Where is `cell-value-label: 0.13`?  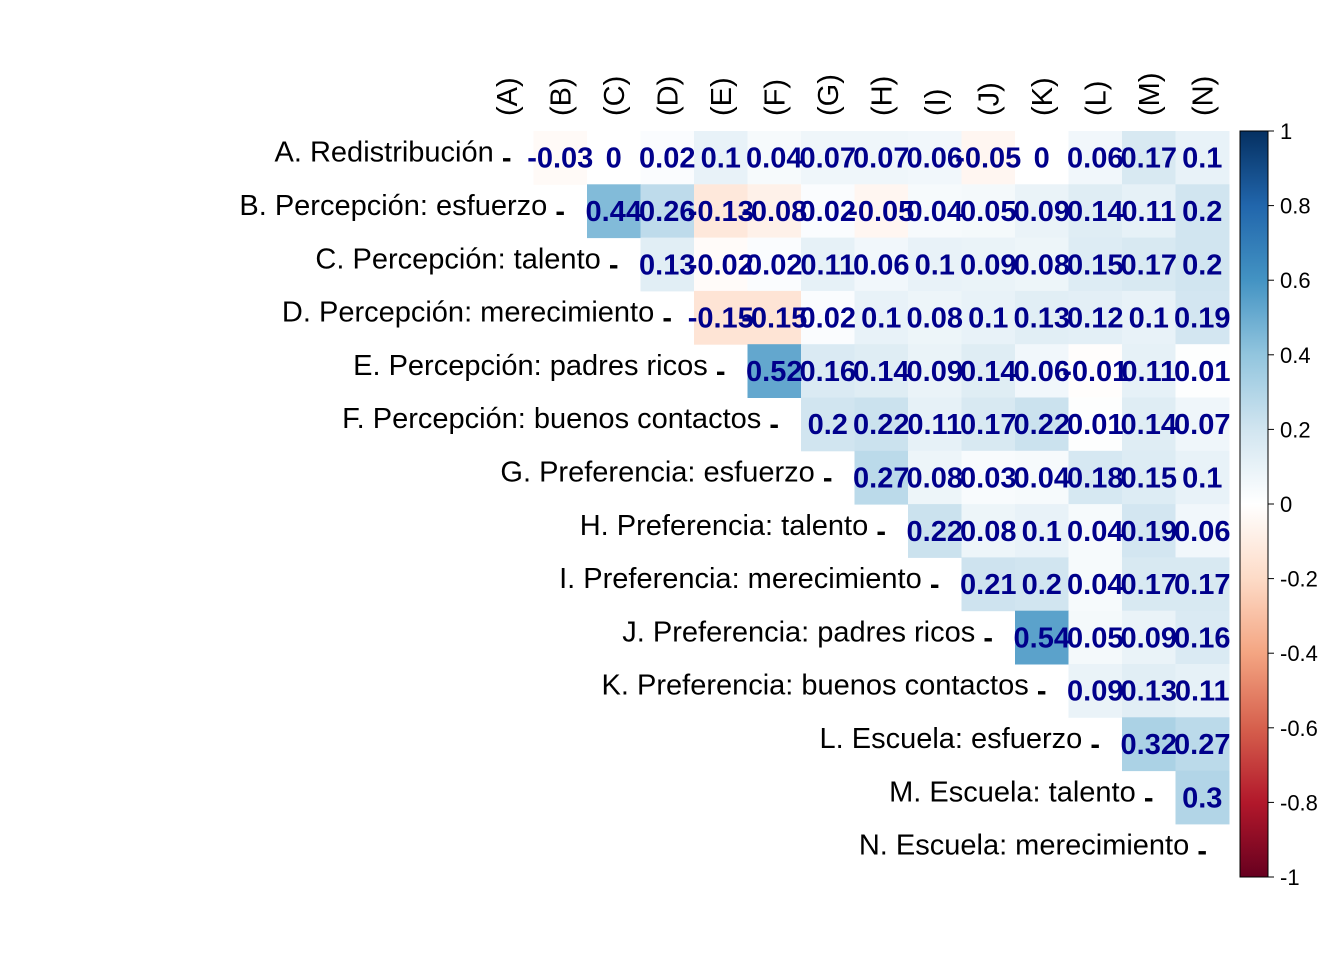 cell-value-label: 0.13 is located at coordinates (1149, 692).